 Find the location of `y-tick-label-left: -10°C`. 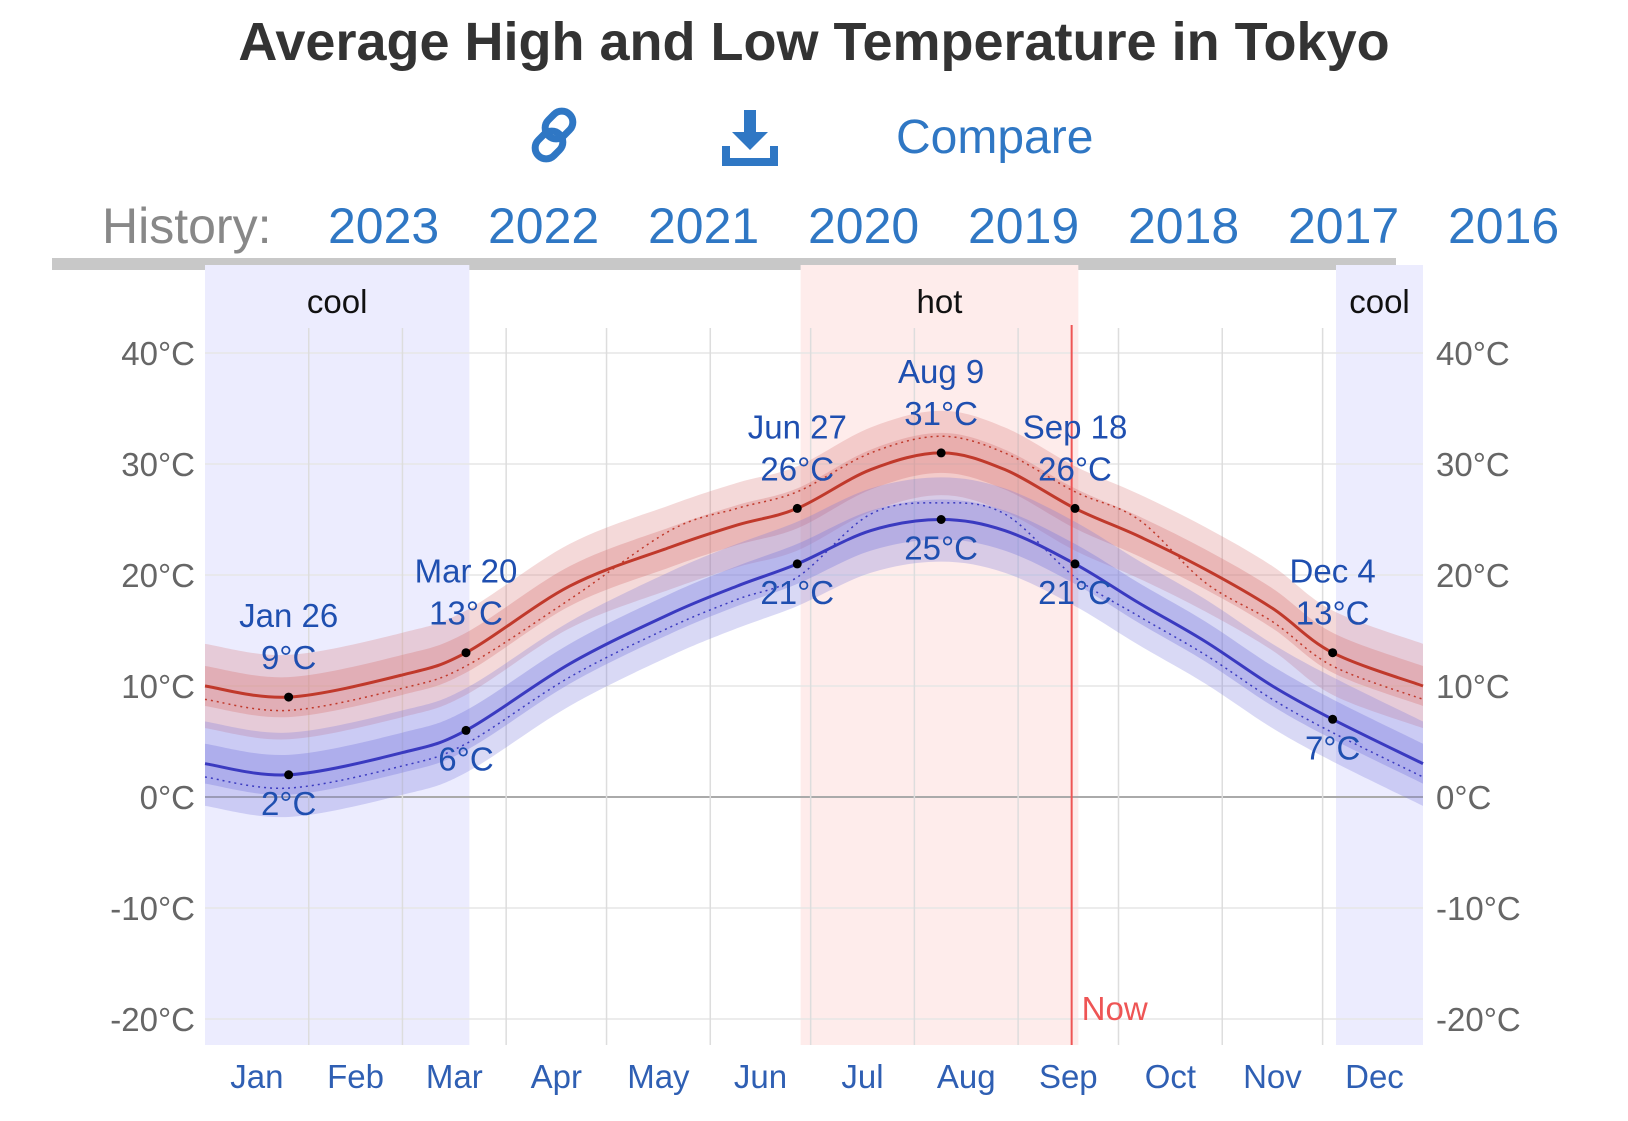

y-tick-label-left: -10°C is located at coordinates (152, 908).